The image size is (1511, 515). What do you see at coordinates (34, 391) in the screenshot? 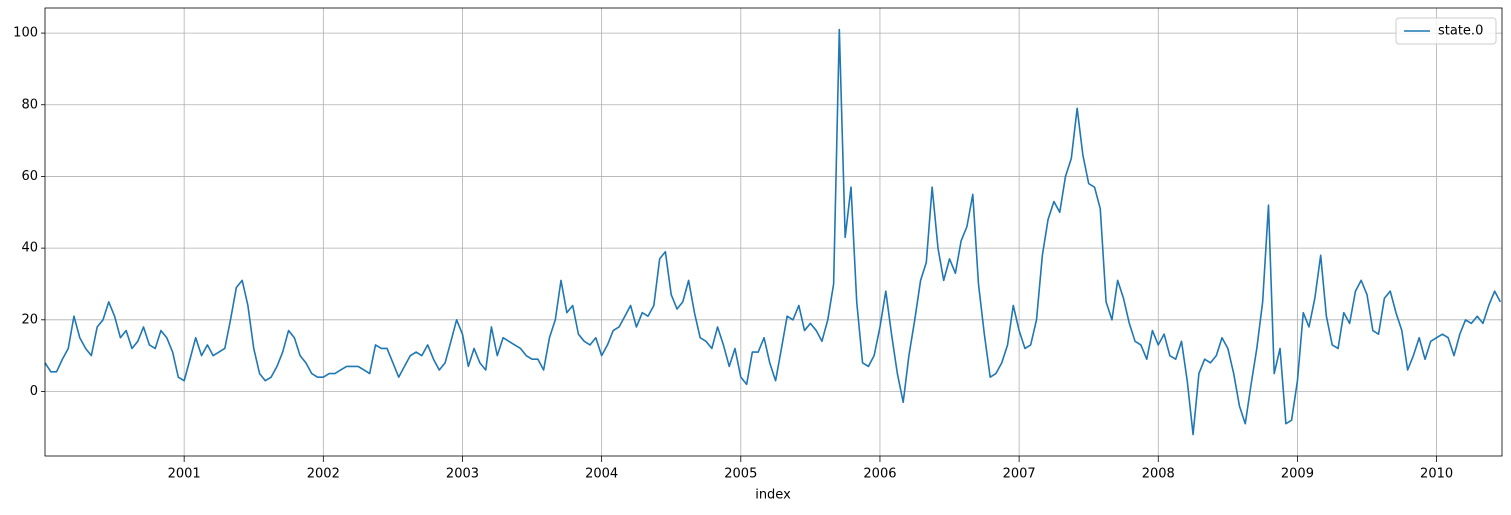
I see `y-tick-label: 0` at bounding box center [34, 391].